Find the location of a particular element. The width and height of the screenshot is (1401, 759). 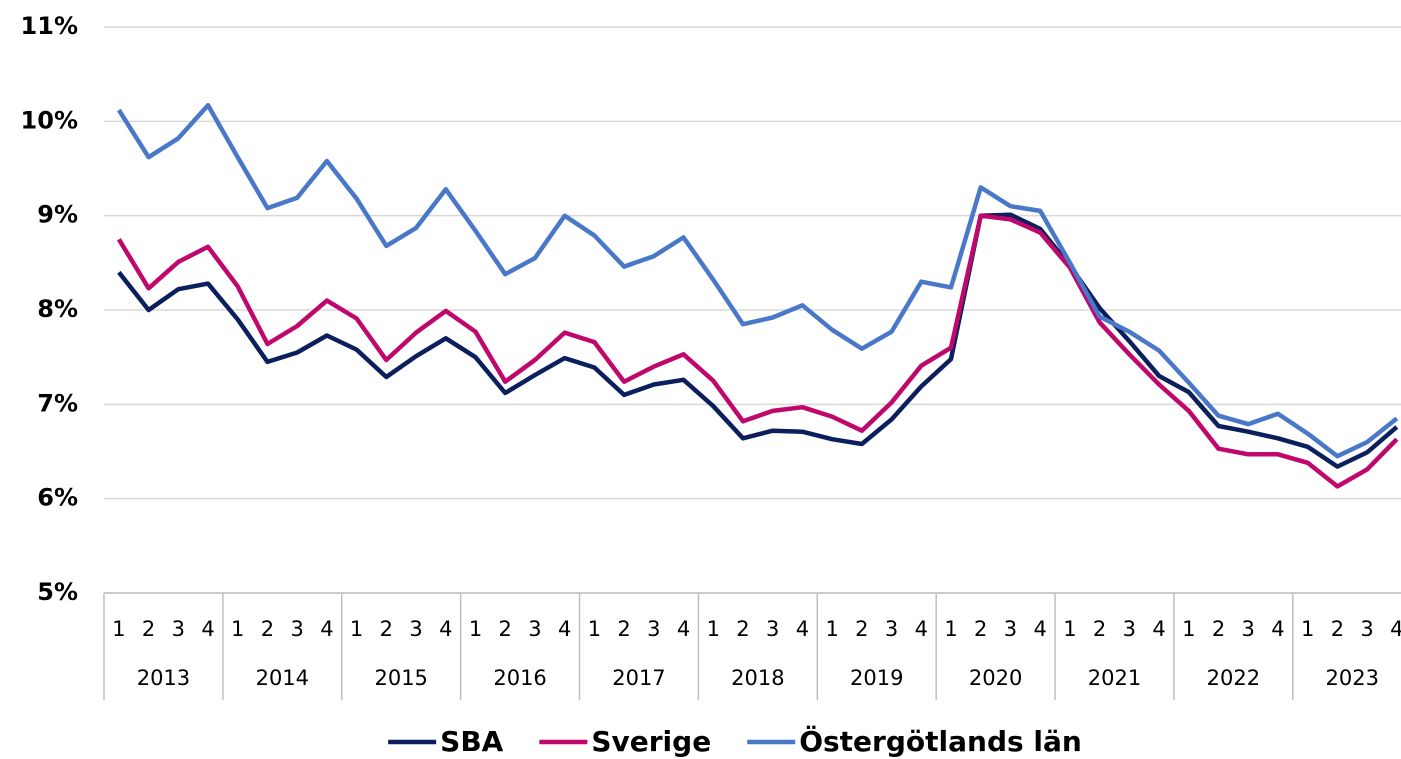

x-group-label: 2014 is located at coordinates (282, 678).